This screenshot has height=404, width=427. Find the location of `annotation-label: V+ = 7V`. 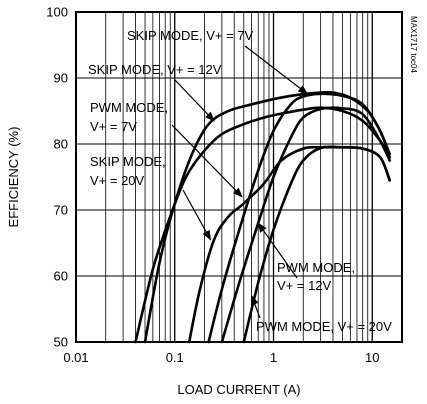

annotation-label: V+ = 7V is located at coordinates (113, 126).